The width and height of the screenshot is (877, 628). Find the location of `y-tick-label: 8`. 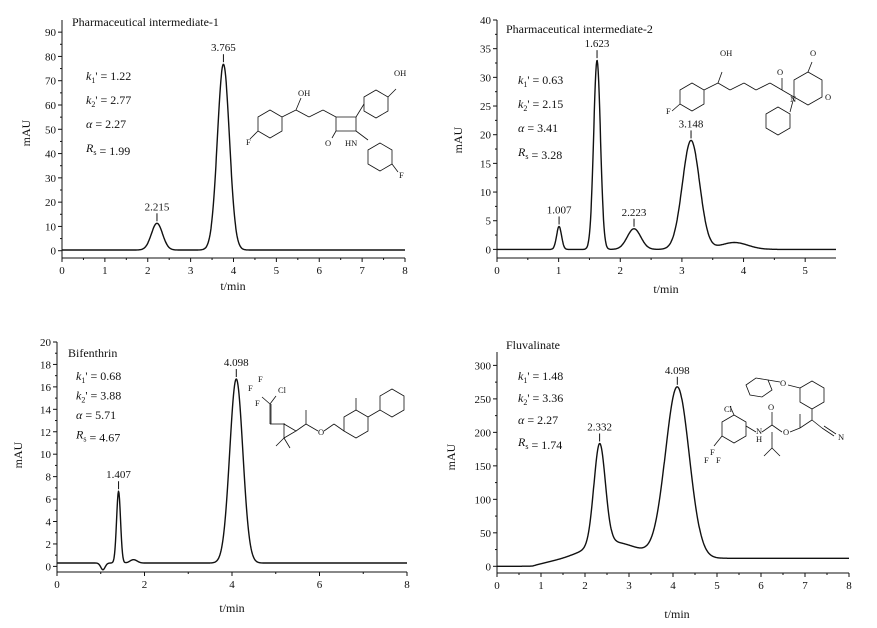

y-tick-label: 8 is located at coordinates (49, 478).